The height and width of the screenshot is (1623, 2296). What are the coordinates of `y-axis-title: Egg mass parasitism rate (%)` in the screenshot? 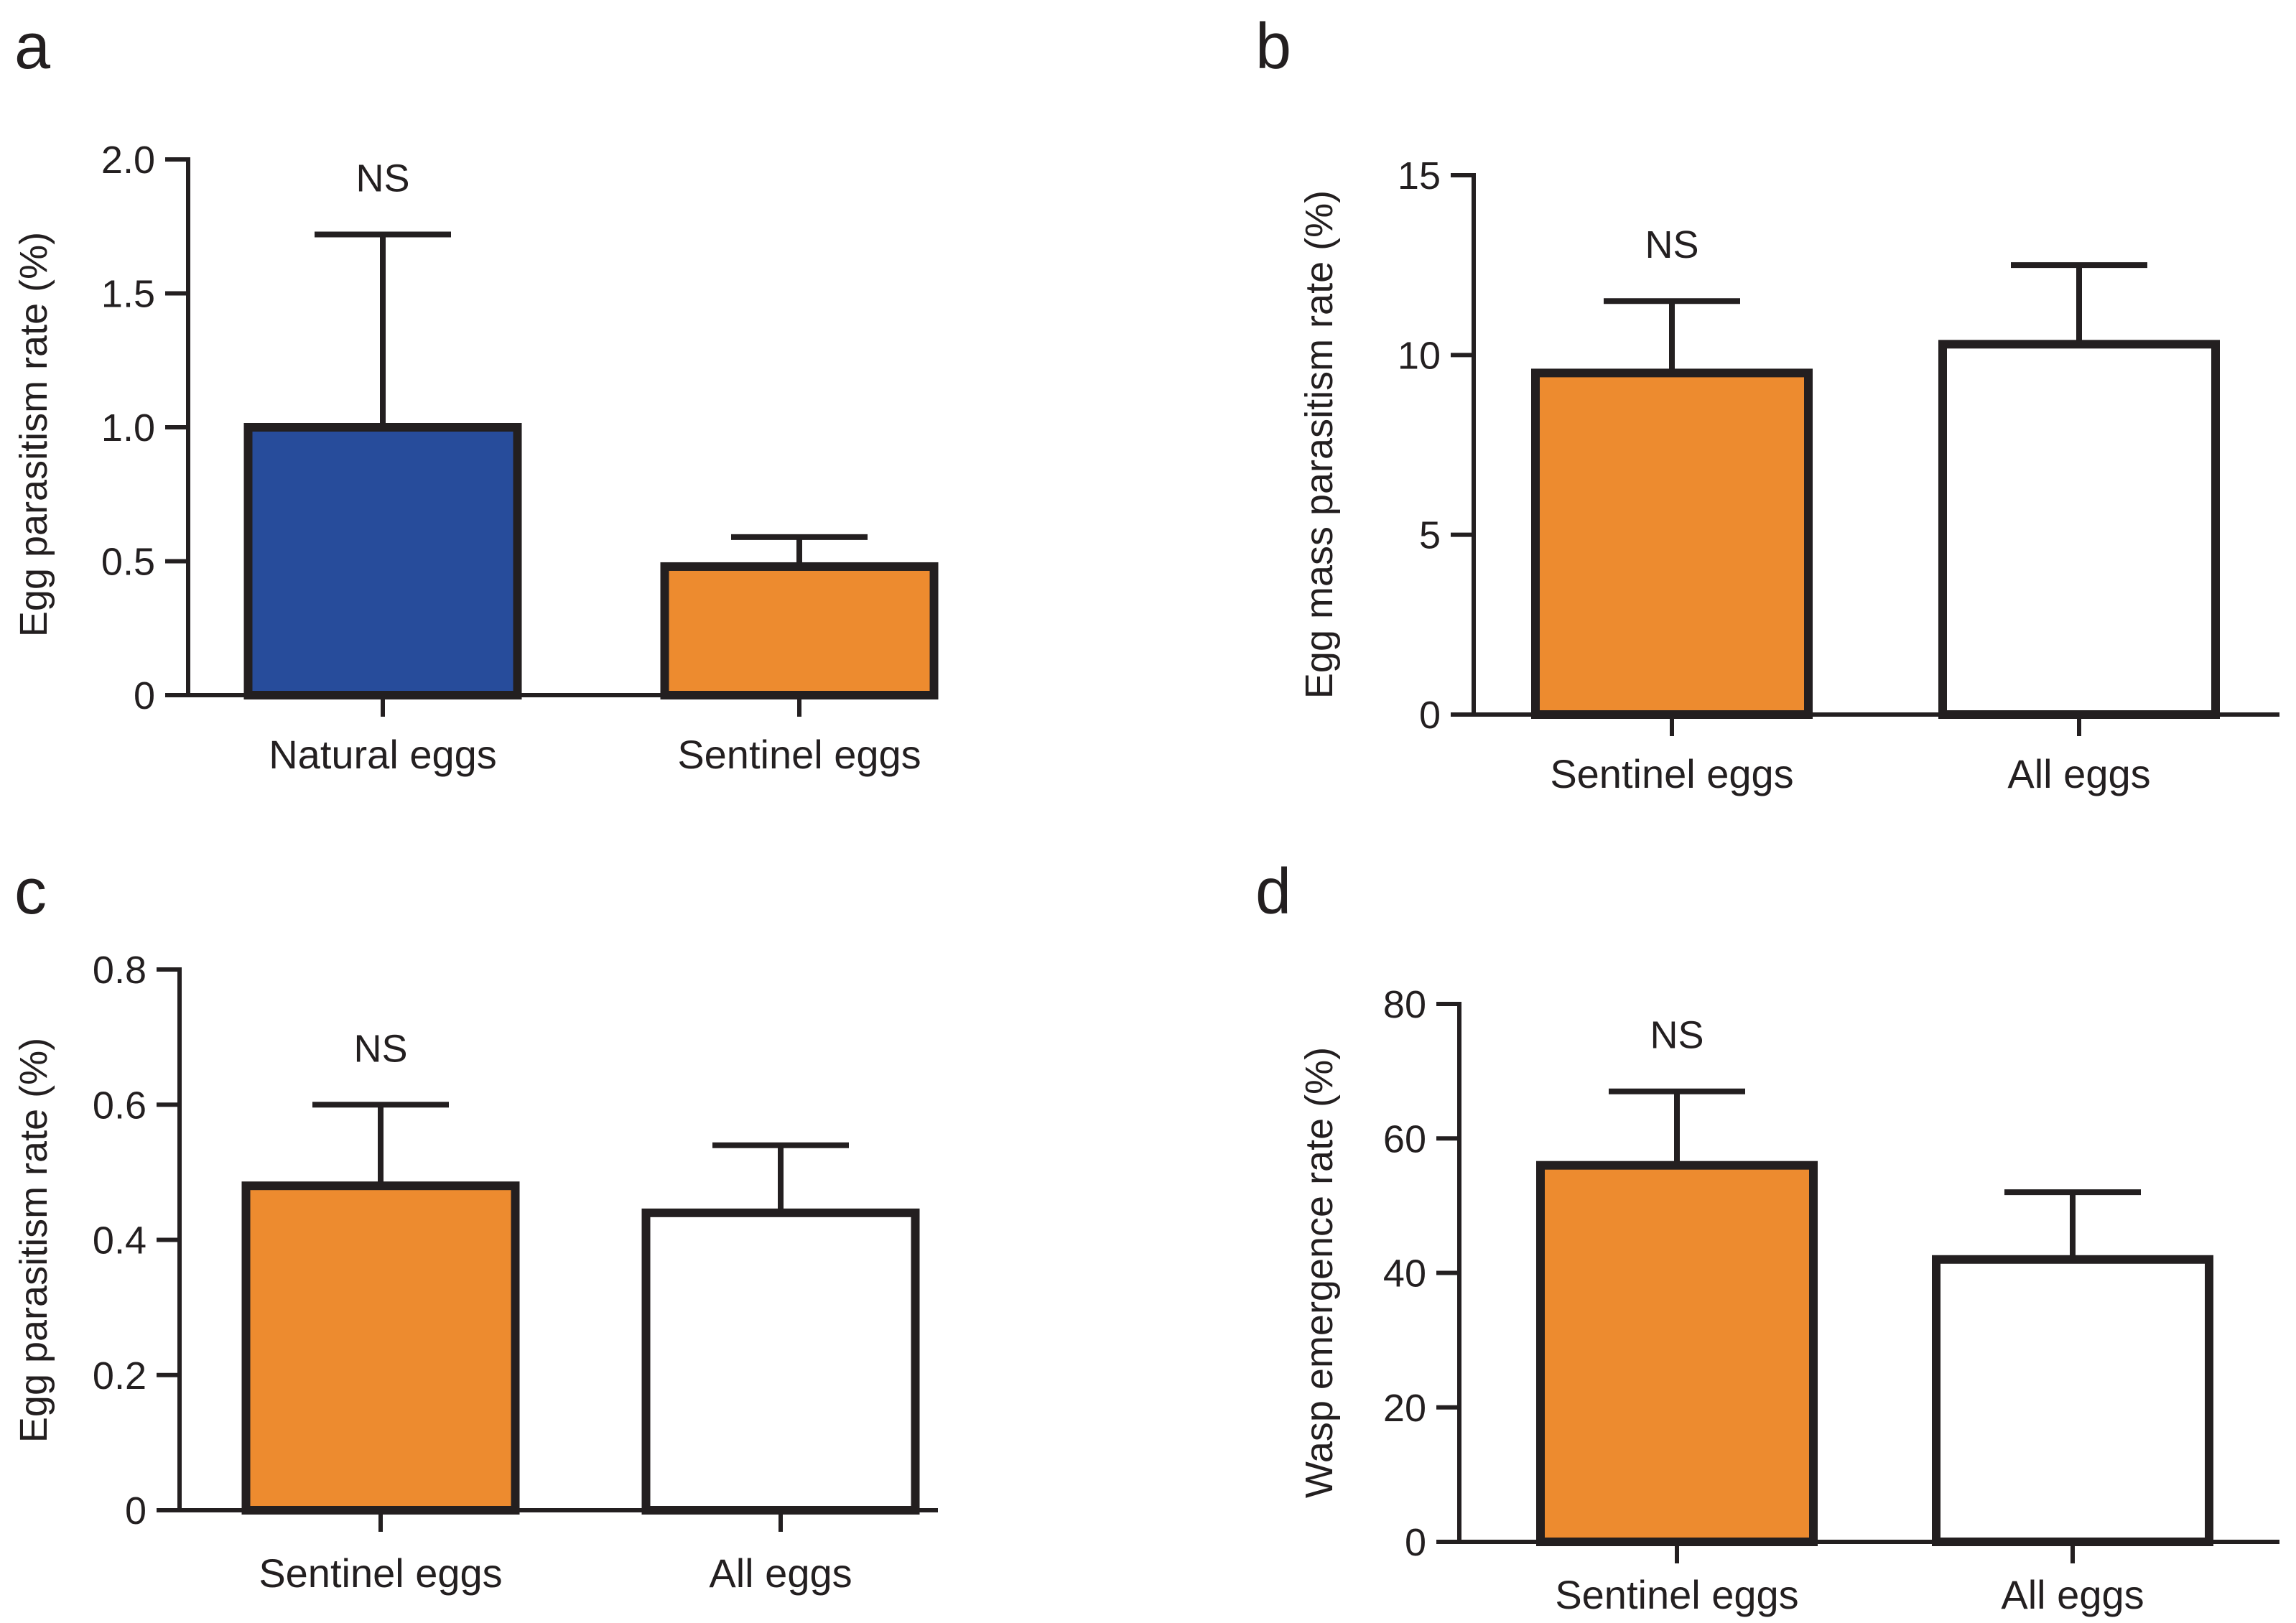 It's located at (1319, 444).